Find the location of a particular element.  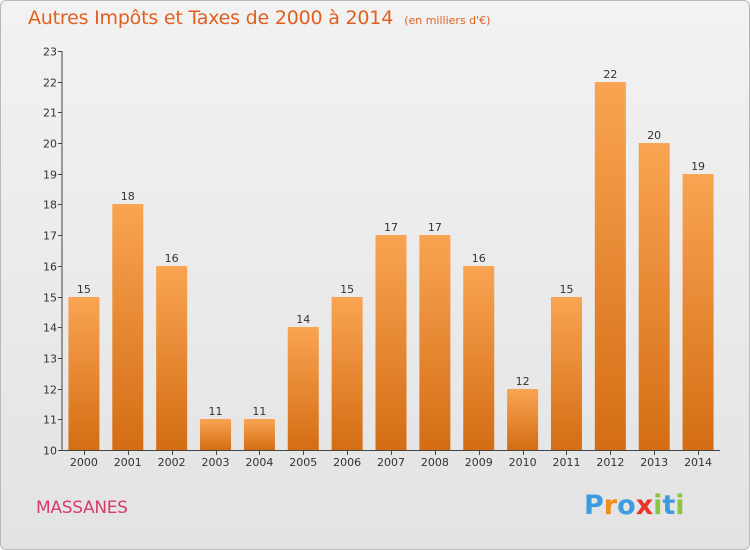

logo-letter: x is located at coordinates (644, 505).